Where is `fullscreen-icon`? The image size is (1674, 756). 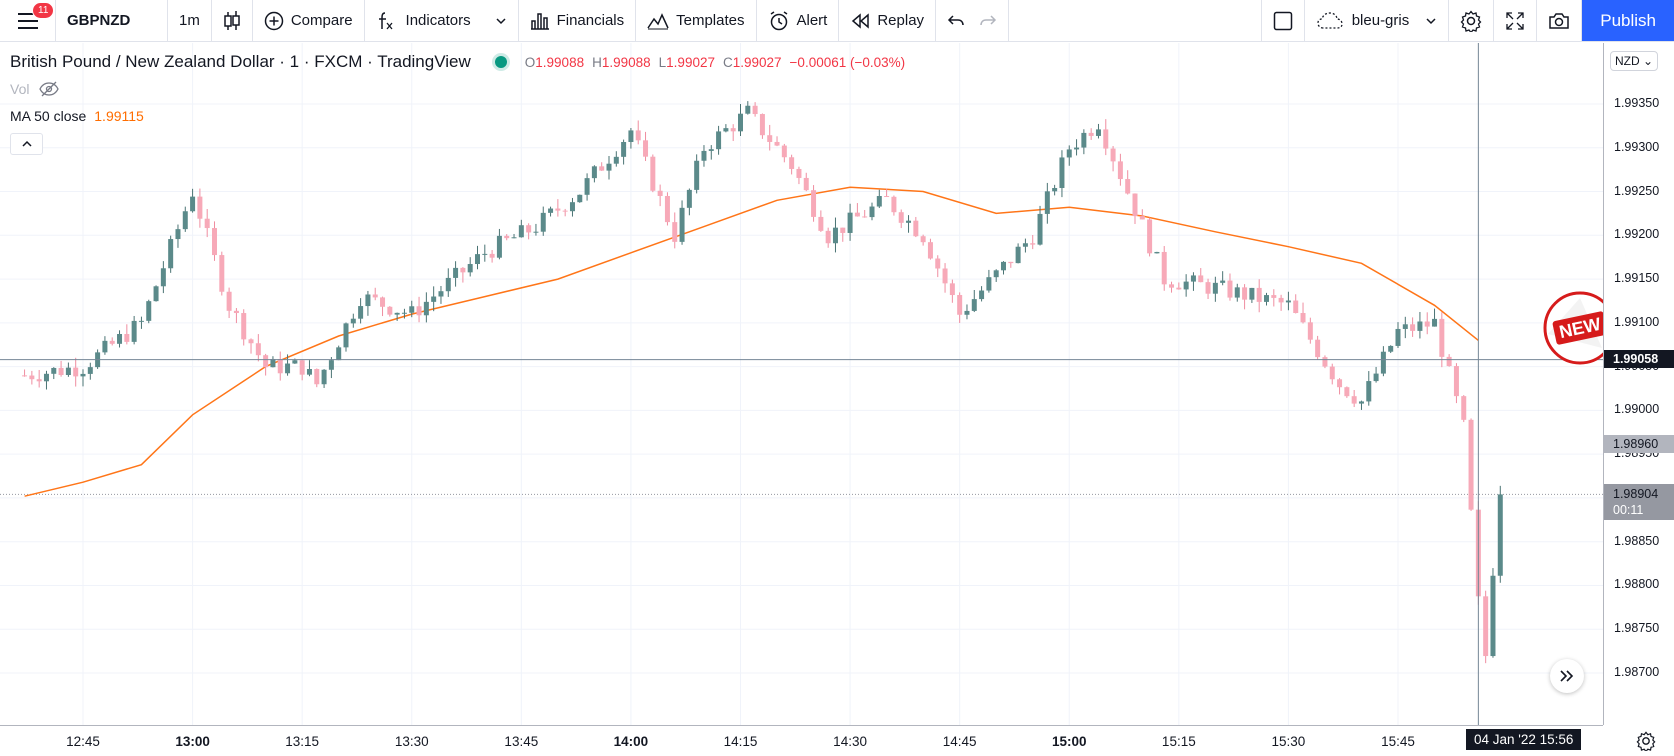 fullscreen-icon is located at coordinates (1515, 20).